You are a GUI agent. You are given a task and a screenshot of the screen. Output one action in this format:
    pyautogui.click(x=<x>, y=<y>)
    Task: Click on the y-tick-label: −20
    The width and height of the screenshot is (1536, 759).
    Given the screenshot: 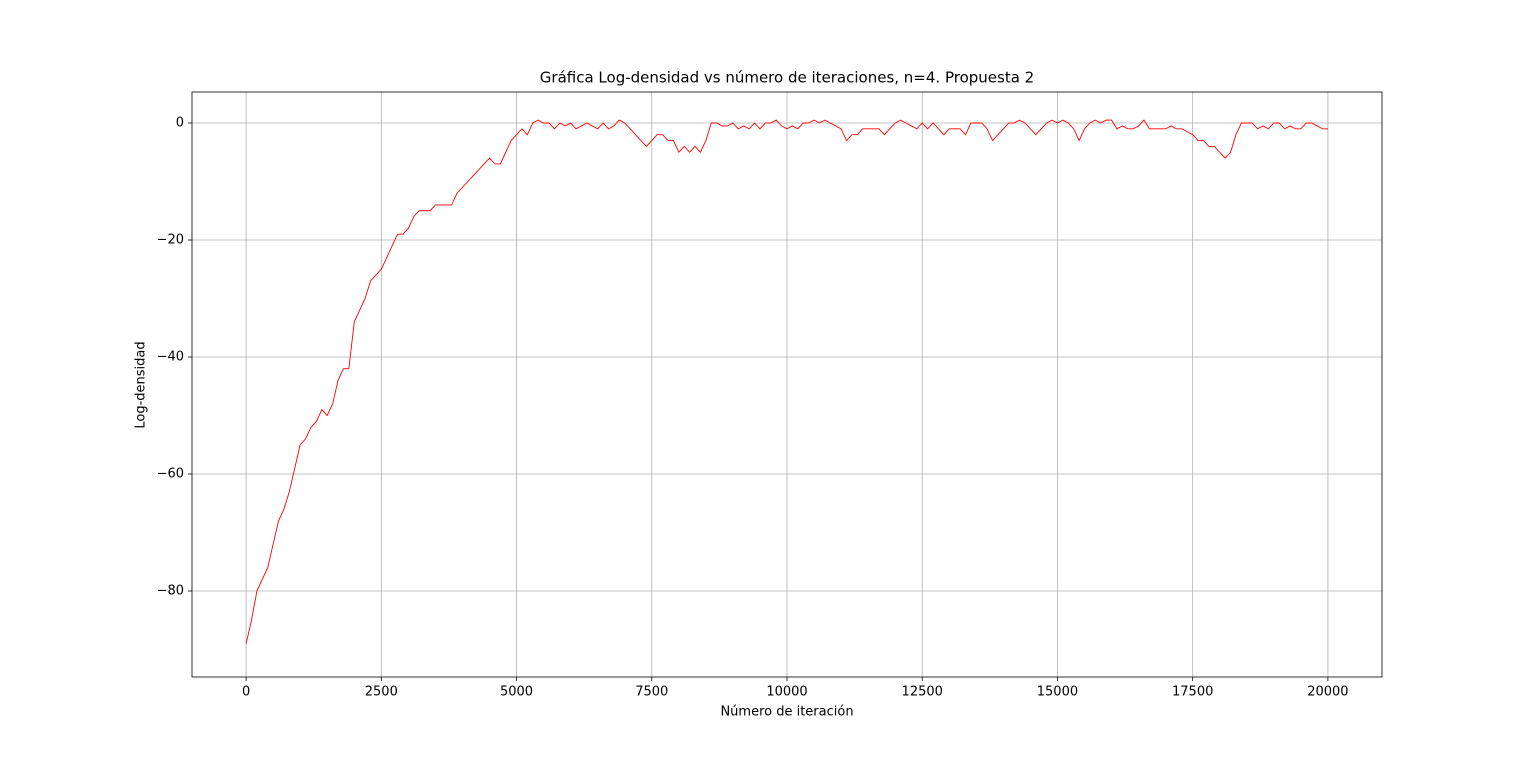 What is the action you would take?
    pyautogui.click(x=170, y=240)
    